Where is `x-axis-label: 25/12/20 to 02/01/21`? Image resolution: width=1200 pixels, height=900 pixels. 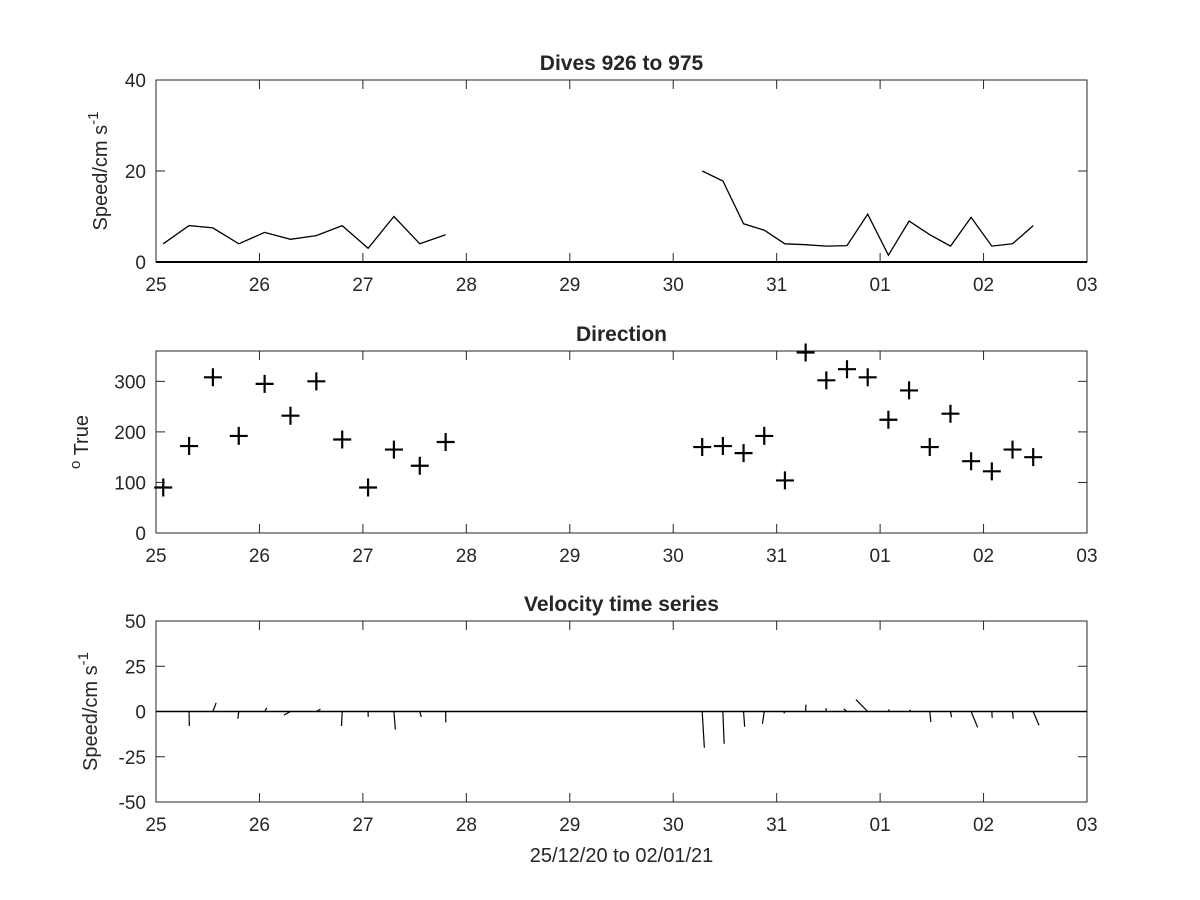
x-axis-label: 25/12/20 to 02/01/21 is located at coordinates (622, 856).